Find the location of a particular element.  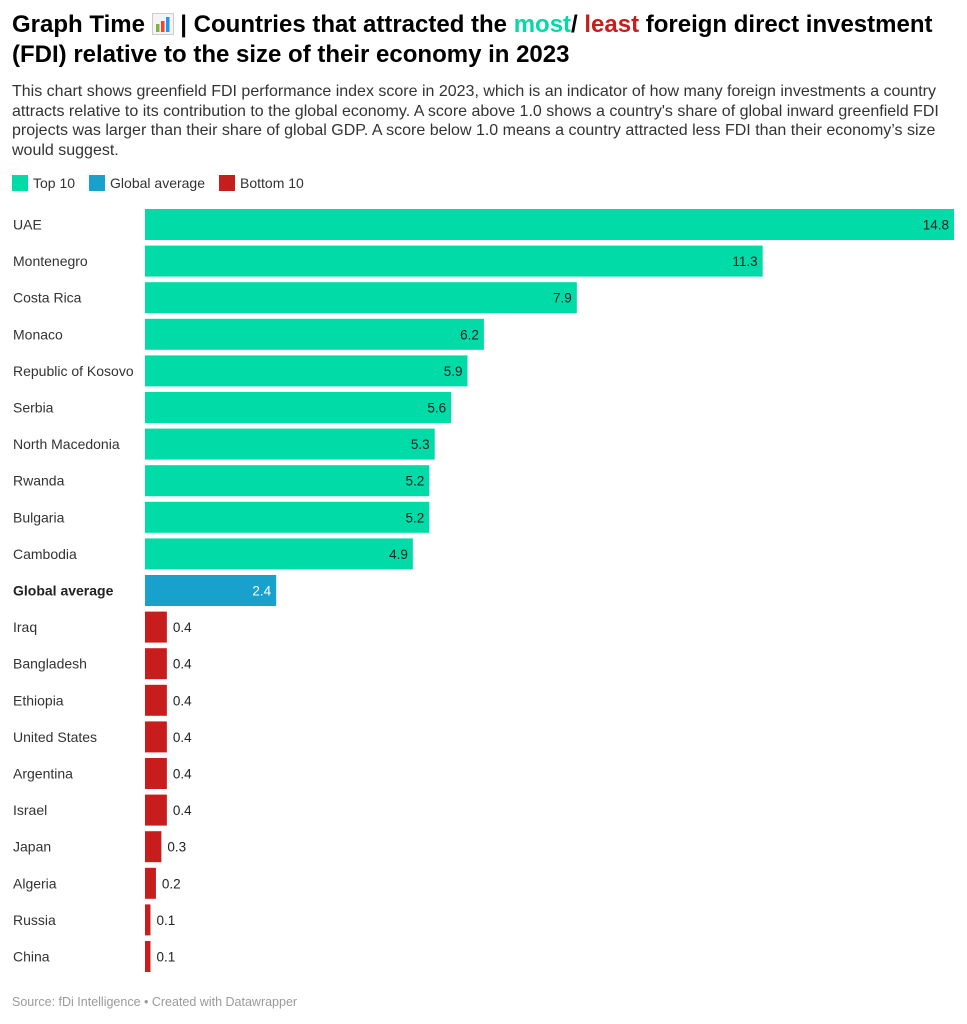

category-label: Global average is located at coordinates (63, 591).